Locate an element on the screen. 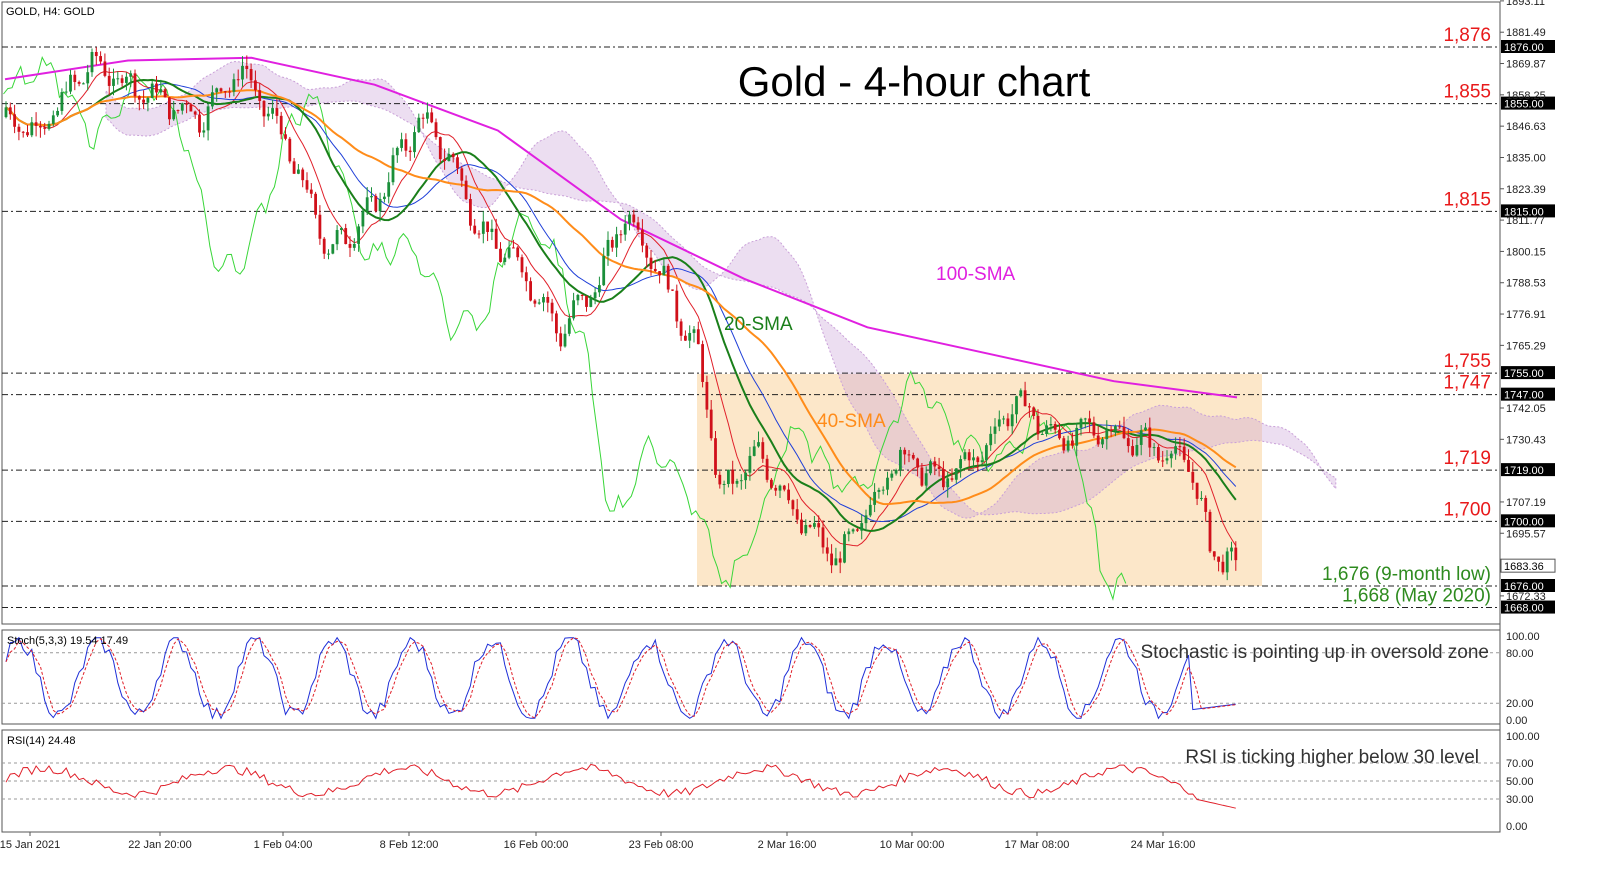  price-tick-label: 1672.33 is located at coordinates (1526, 597).